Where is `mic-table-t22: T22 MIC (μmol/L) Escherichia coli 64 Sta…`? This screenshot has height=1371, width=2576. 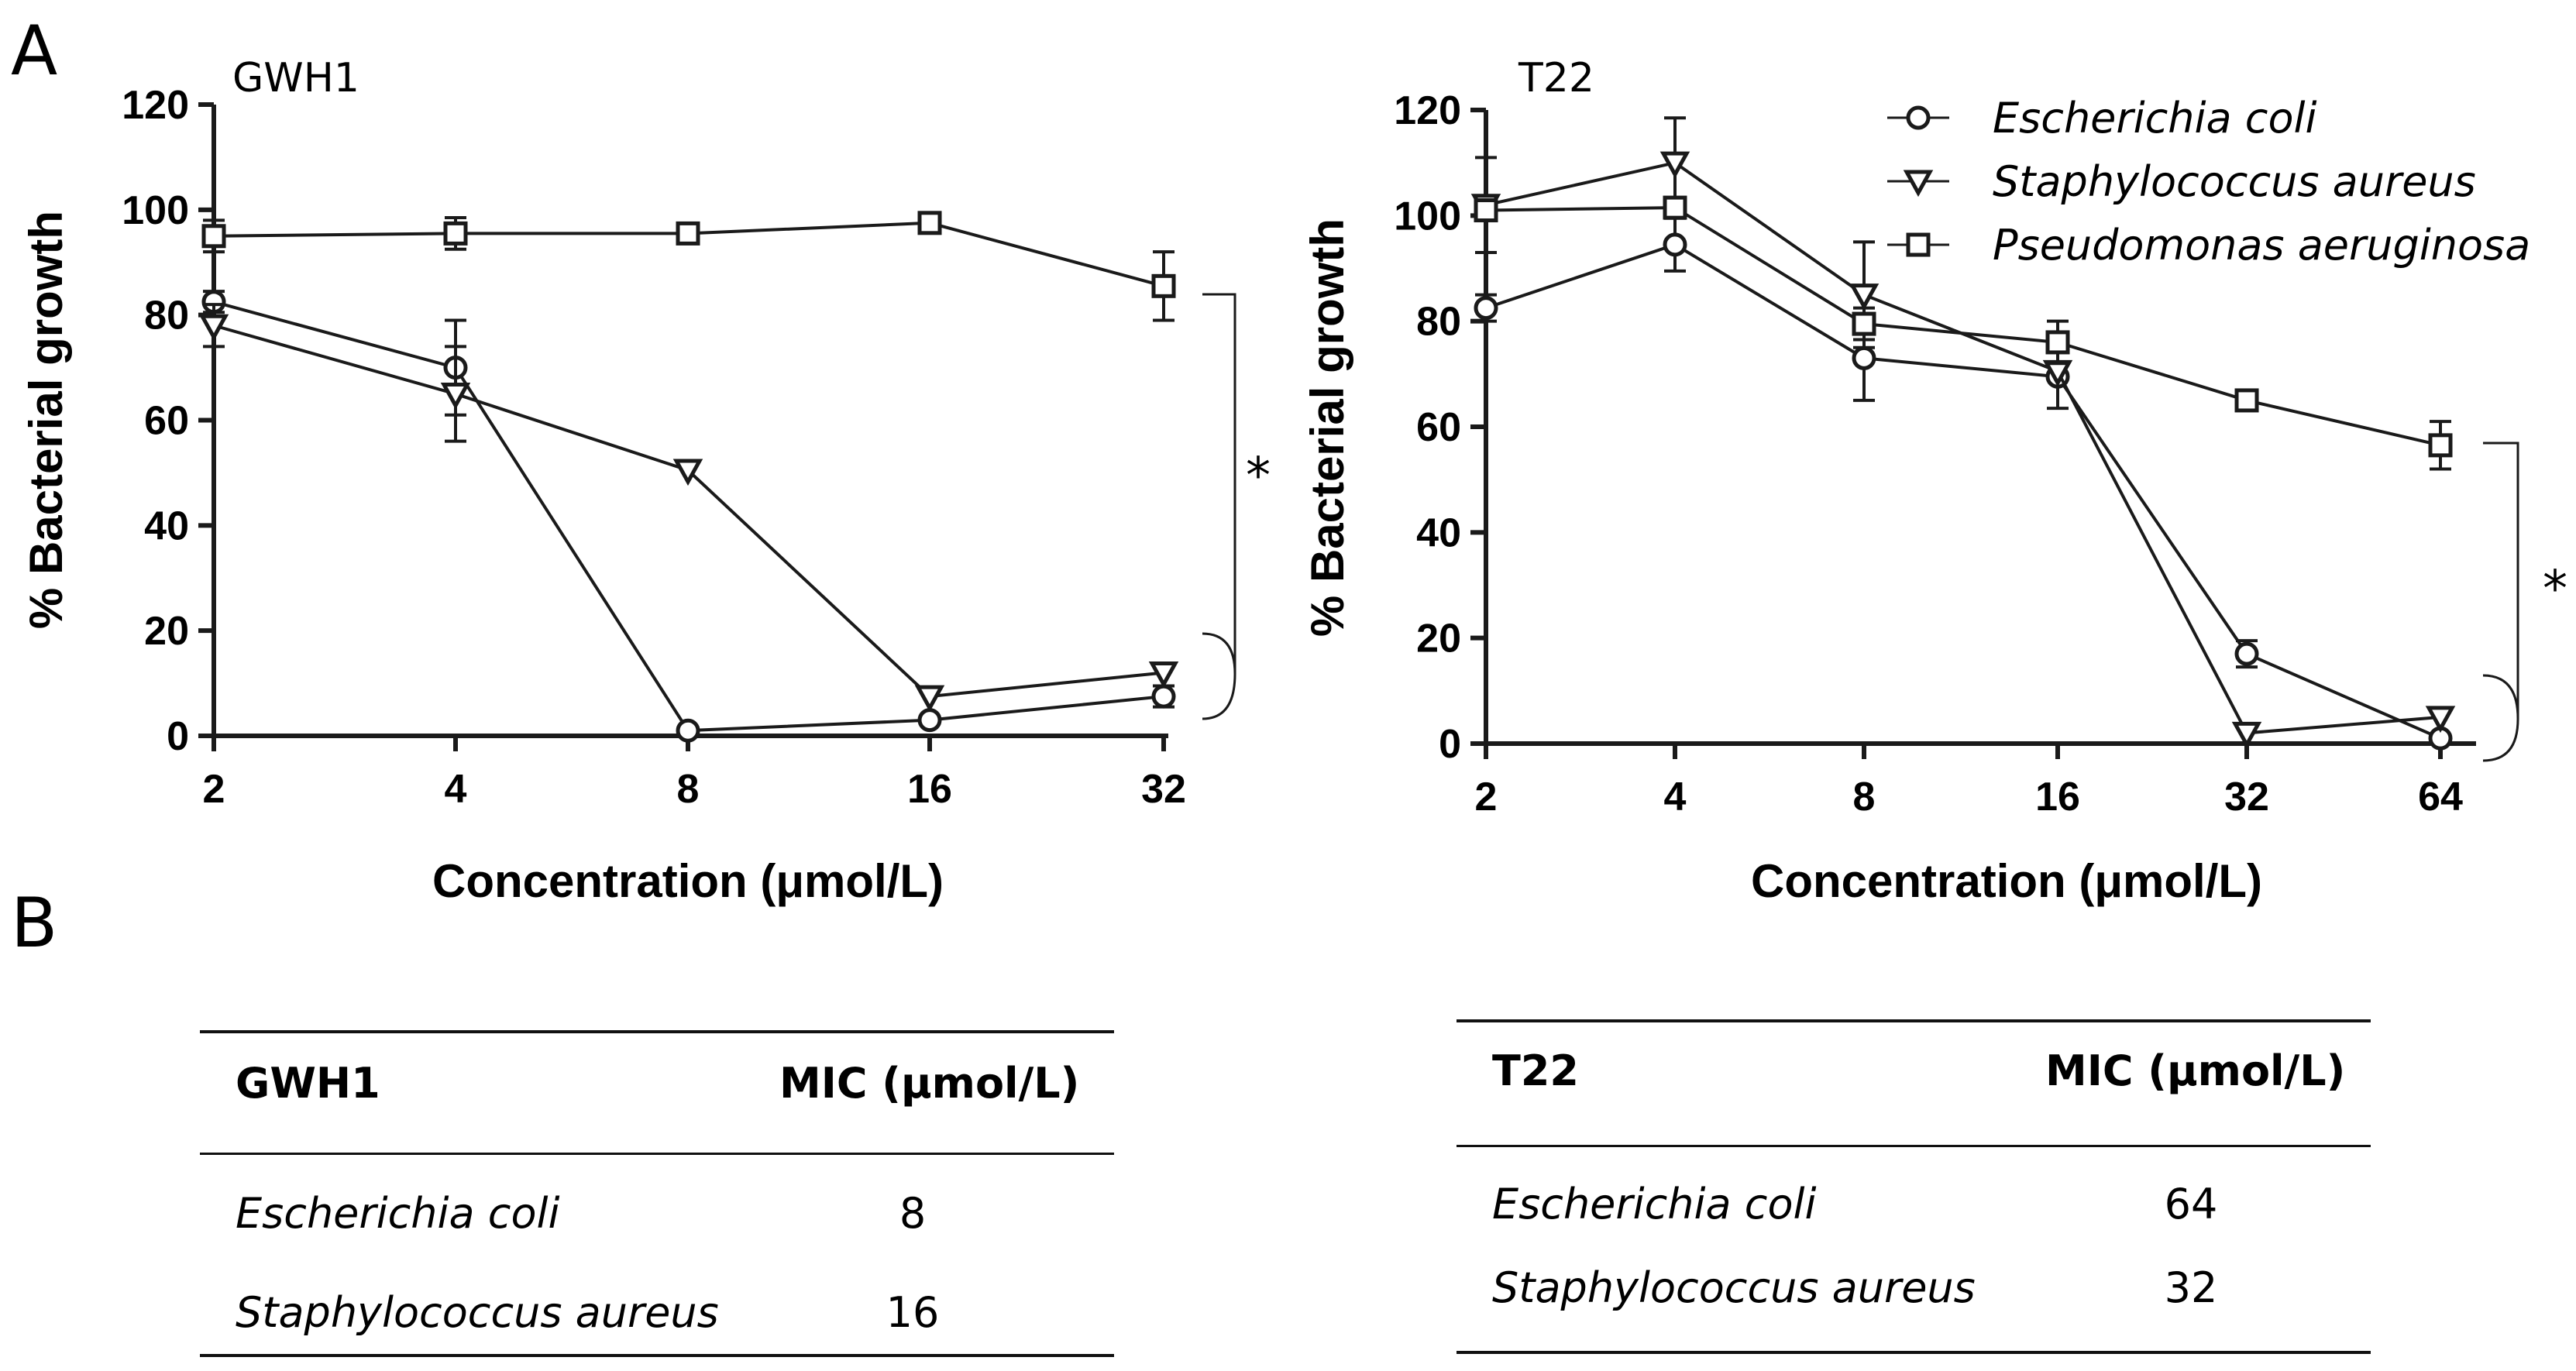
mic-table-t22: T22 MIC (μmol/L) Escherichia coli 64 Sta… is located at coordinates (1914, 1183).